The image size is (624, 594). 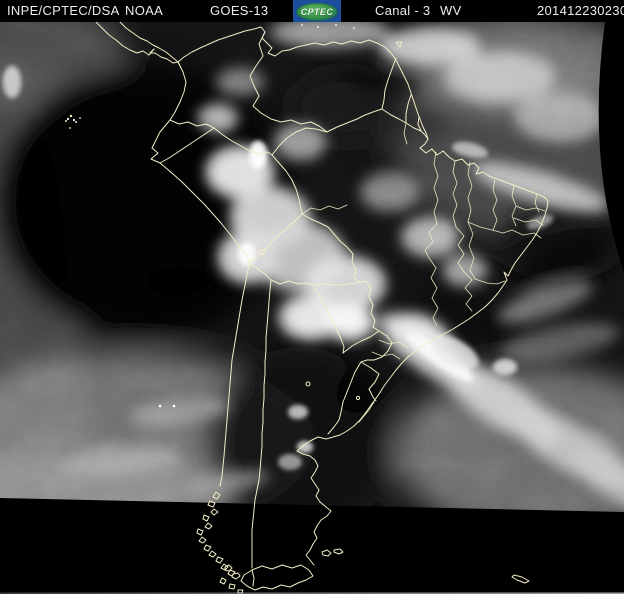 What do you see at coordinates (73, 121) in the screenshot?
I see `galapagos-islands` at bounding box center [73, 121].